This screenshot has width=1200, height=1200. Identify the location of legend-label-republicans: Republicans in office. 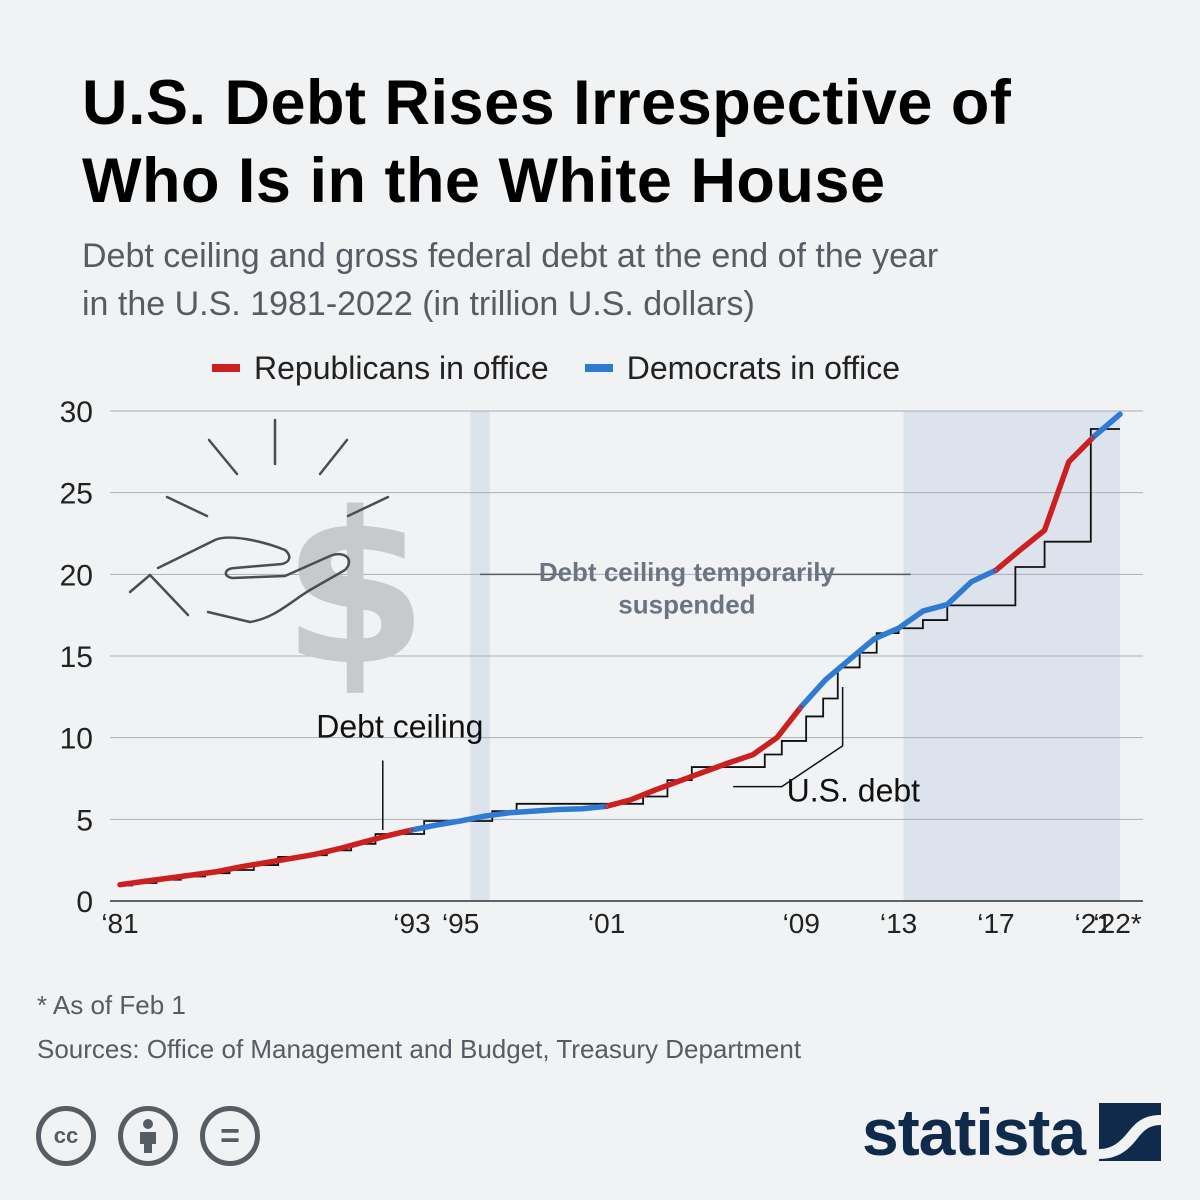
(401, 367).